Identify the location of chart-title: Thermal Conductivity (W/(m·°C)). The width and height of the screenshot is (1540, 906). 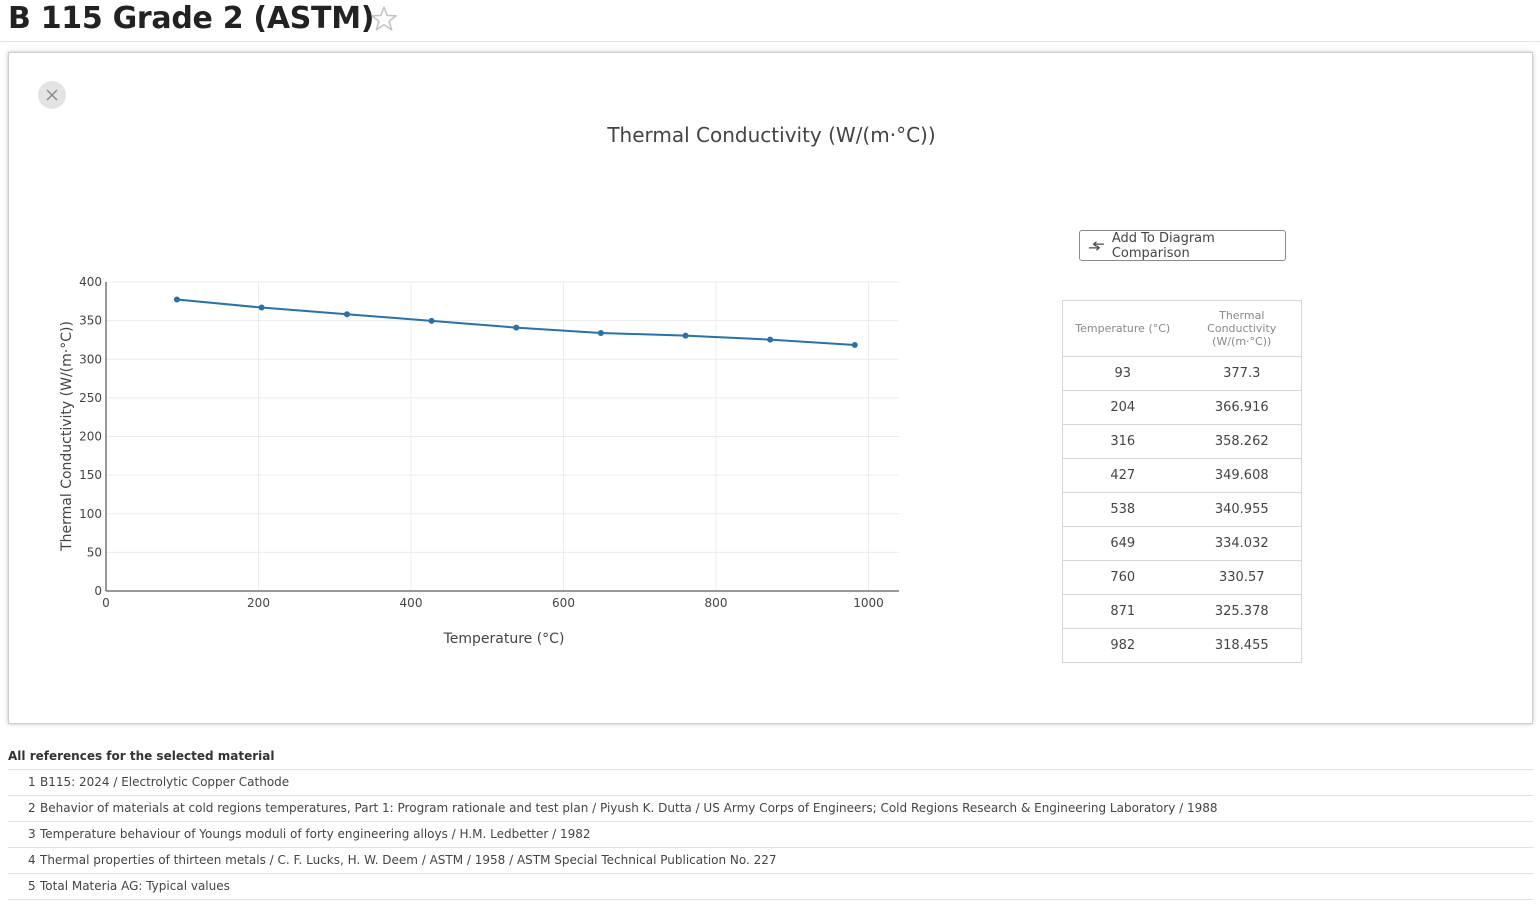
(771, 135).